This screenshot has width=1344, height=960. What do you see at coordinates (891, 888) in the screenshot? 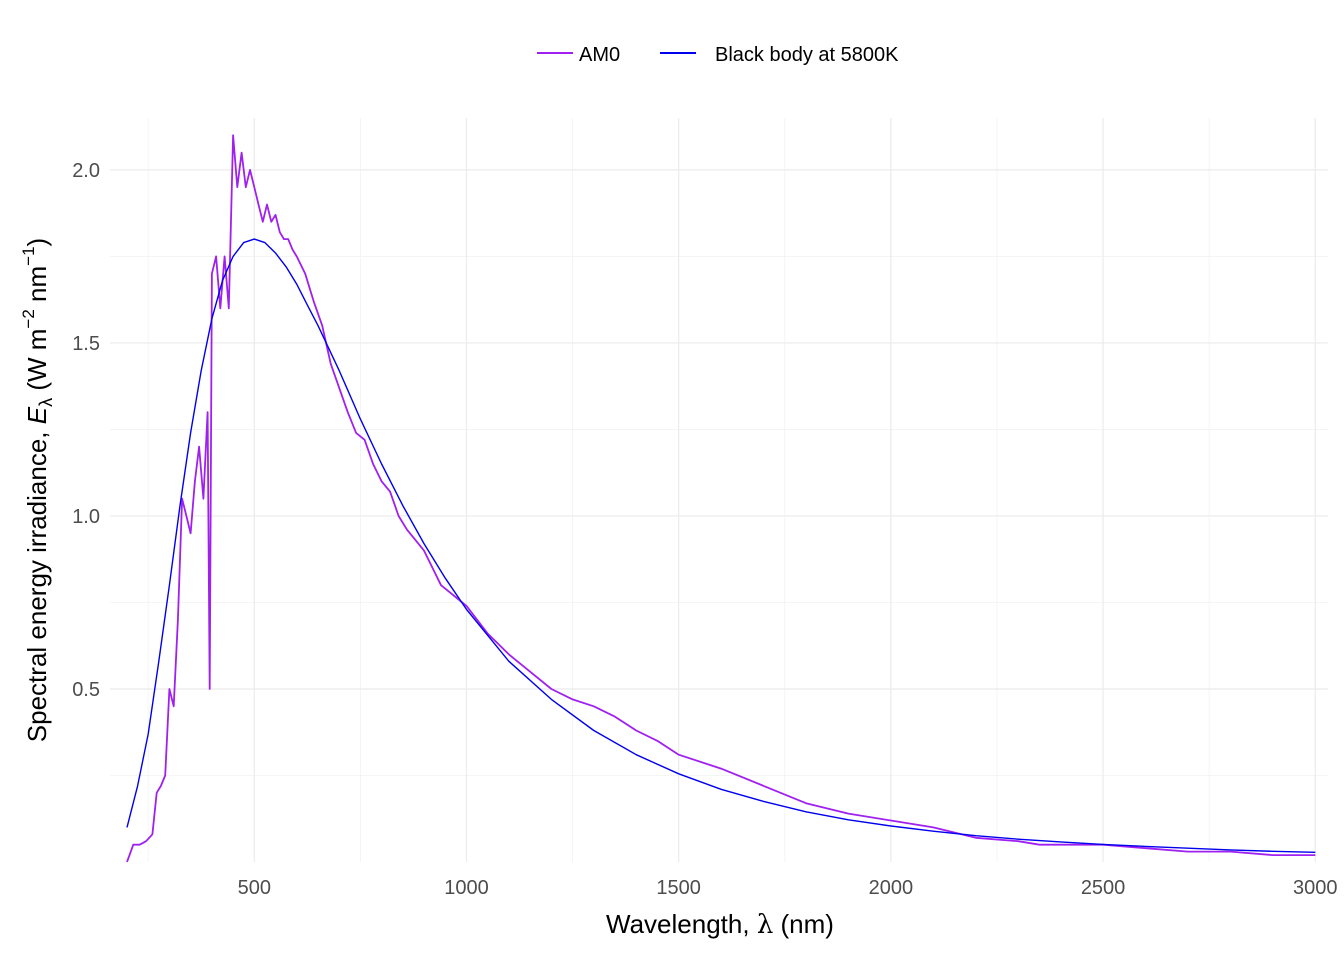
I see `x-tick-label: 2000` at bounding box center [891, 888].